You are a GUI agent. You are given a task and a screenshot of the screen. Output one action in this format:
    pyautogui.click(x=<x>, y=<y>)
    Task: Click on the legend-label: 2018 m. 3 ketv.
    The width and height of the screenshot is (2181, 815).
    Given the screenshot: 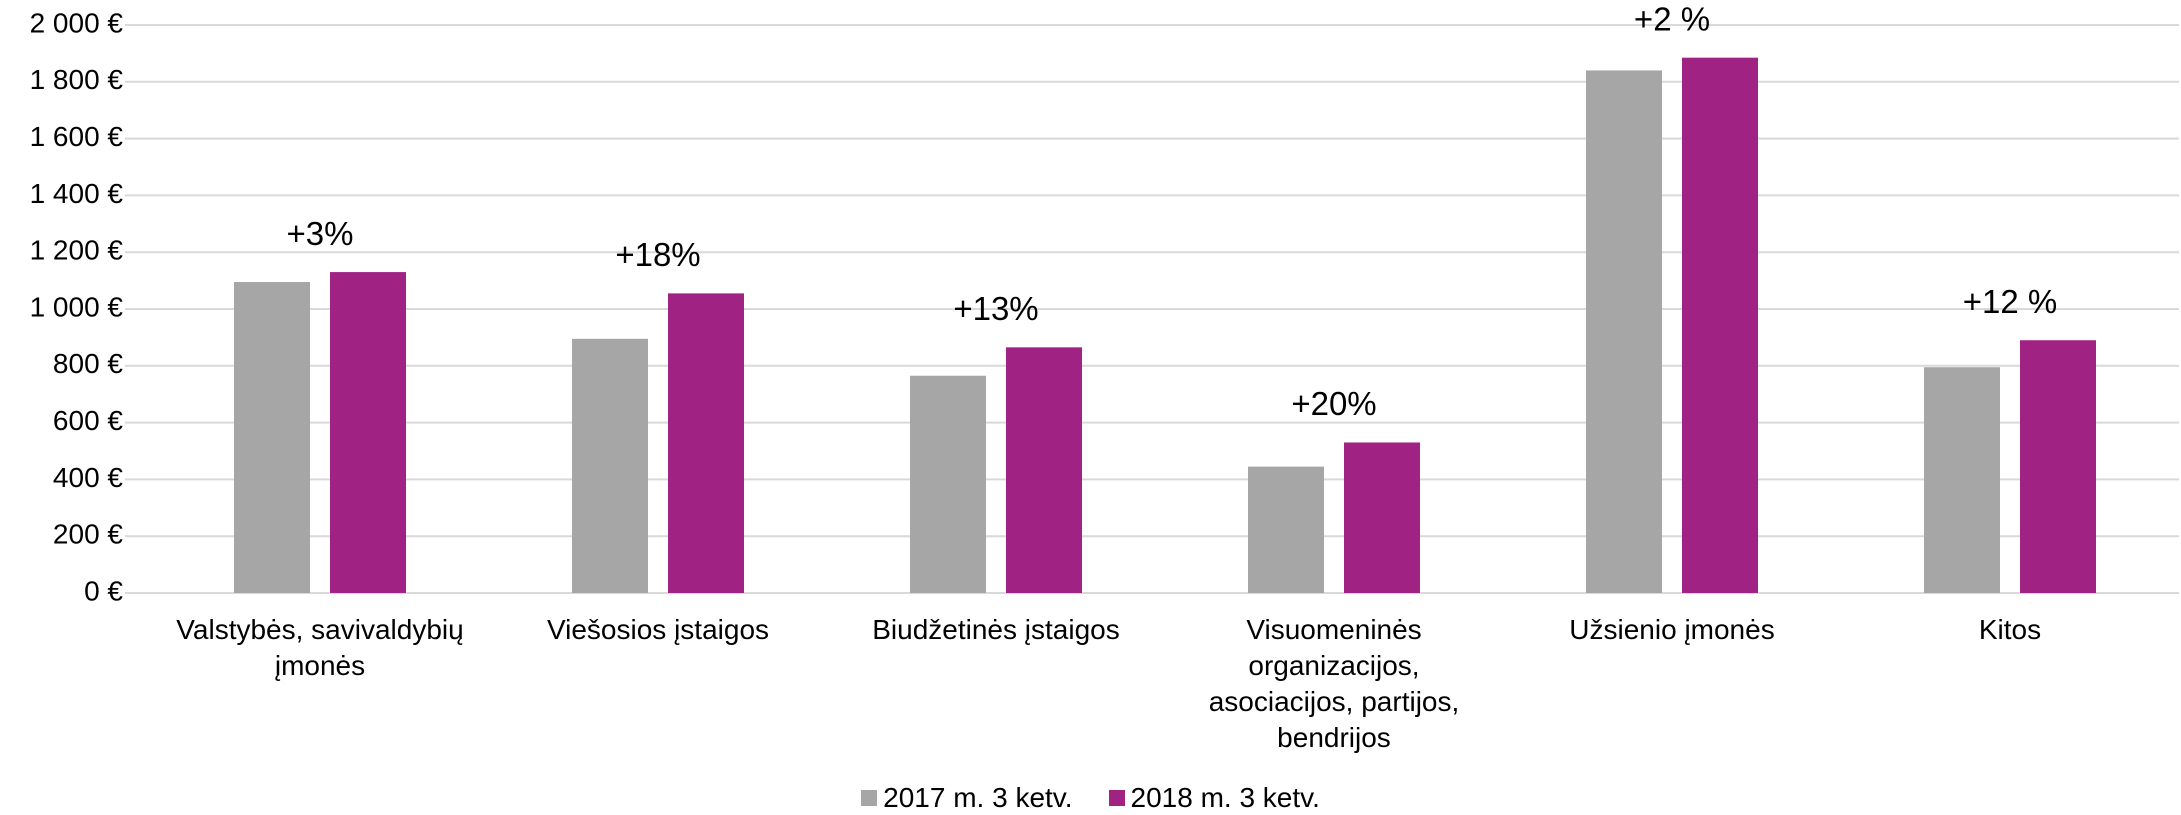 What is the action you would take?
    pyautogui.click(x=1225, y=797)
    